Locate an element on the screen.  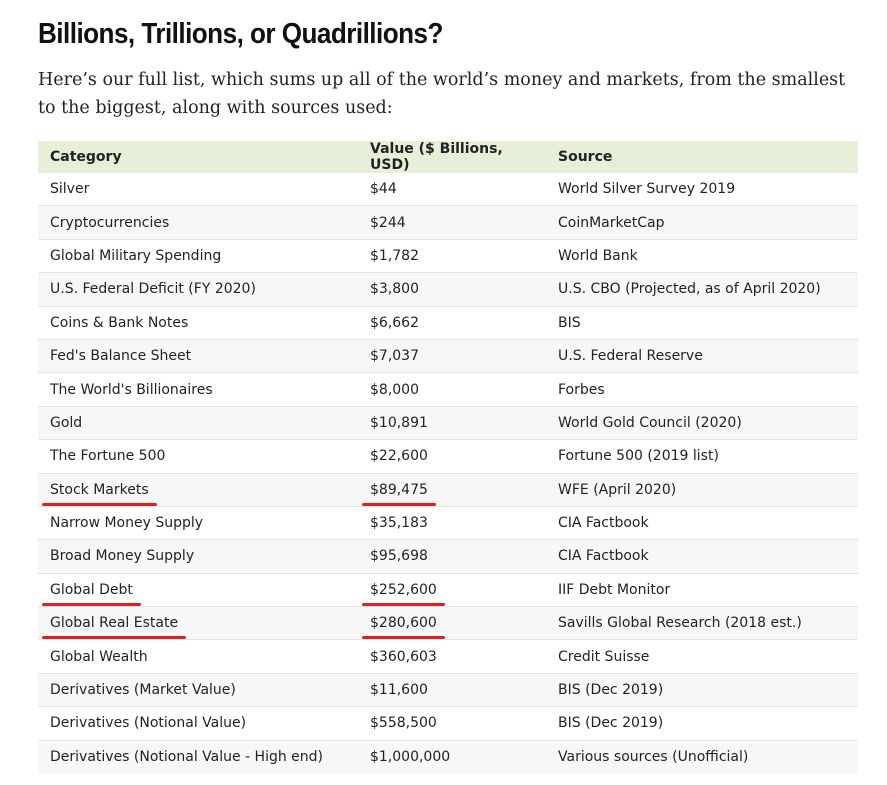
cell-source: U.S. CBO (Projected, as of April 2020) is located at coordinates (702, 289).